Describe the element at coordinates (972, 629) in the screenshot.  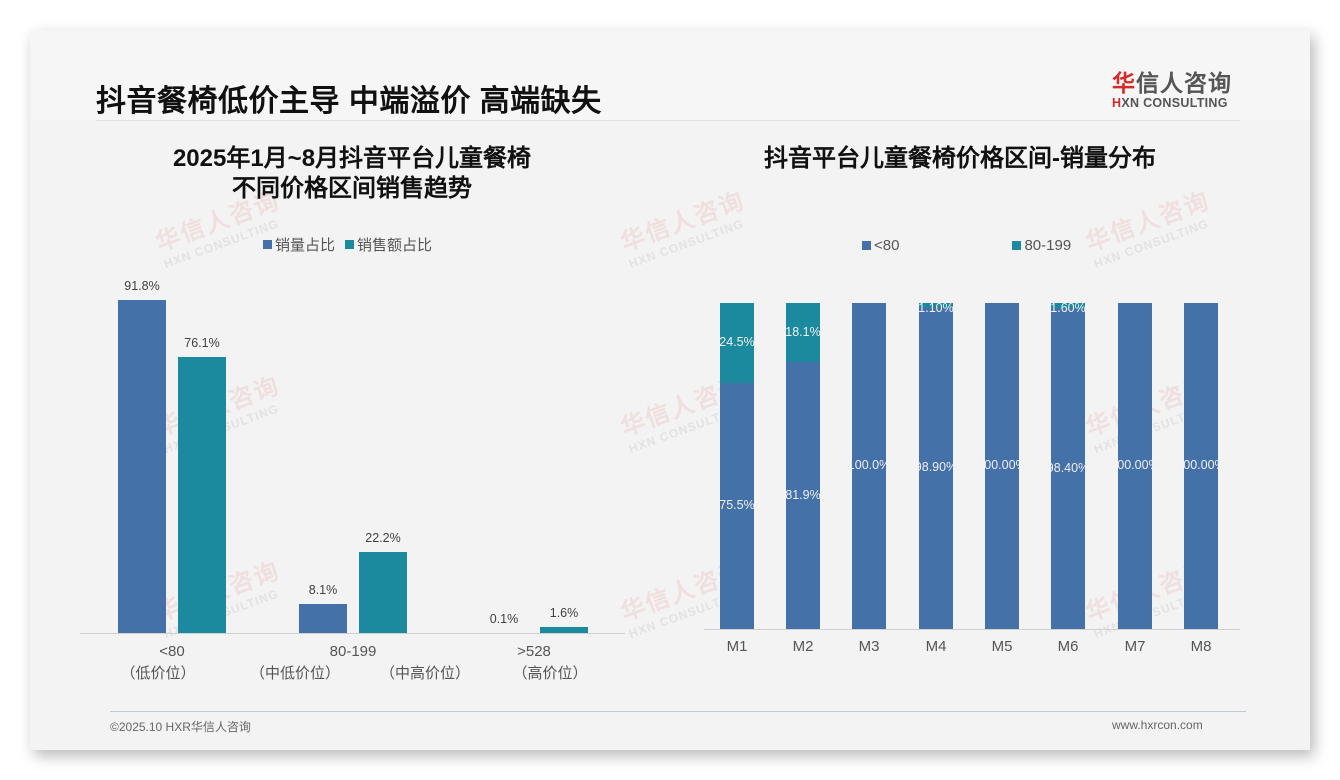
I see `right-chart-x-axis` at that location.